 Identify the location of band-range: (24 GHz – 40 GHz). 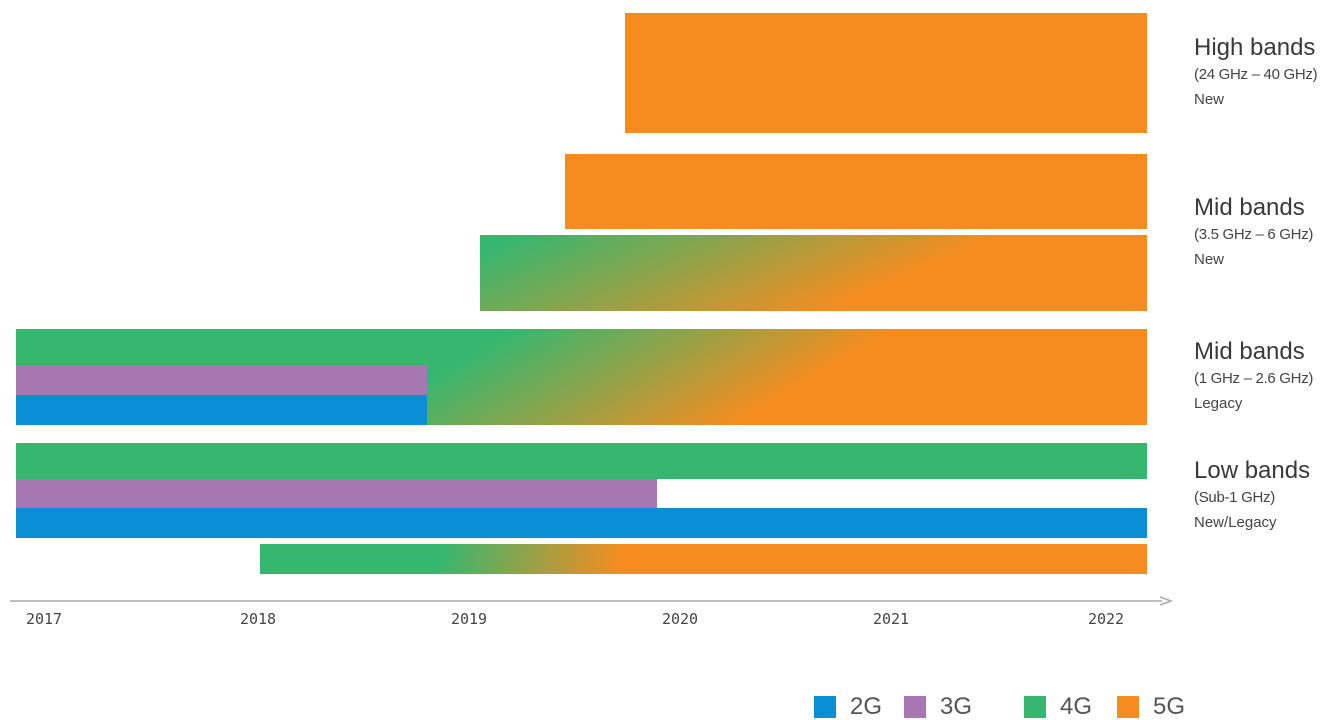
(1256, 74).